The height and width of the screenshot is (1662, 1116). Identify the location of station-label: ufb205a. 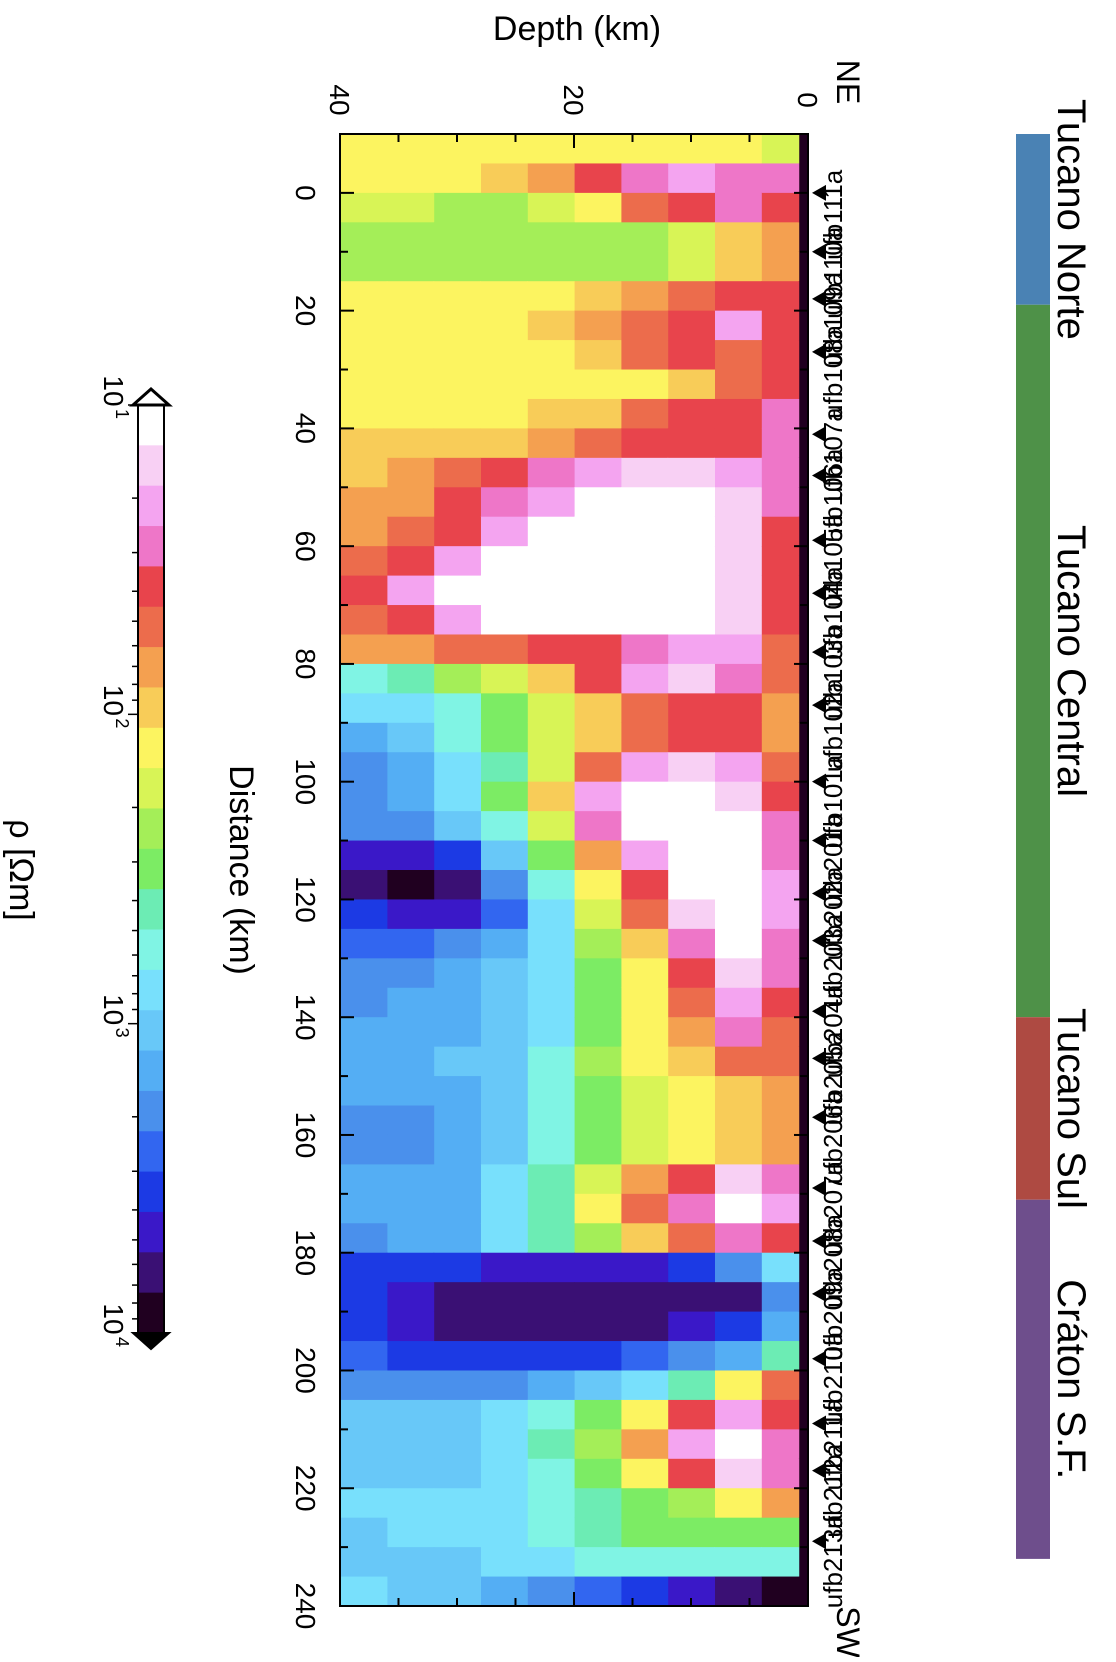
(833, 1078).